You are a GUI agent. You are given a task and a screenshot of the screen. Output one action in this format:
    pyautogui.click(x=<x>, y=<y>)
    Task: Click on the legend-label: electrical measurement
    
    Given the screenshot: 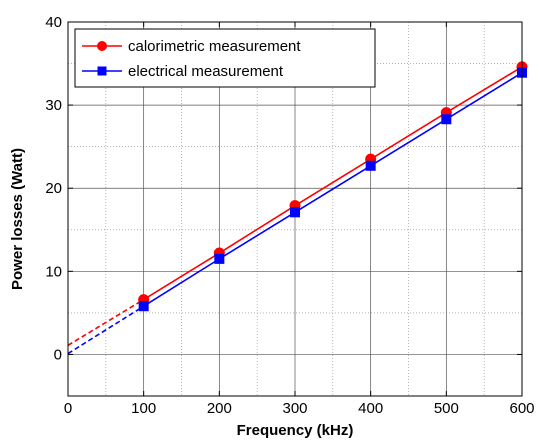 What is the action you would take?
    pyautogui.click(x=206, y=71)
    